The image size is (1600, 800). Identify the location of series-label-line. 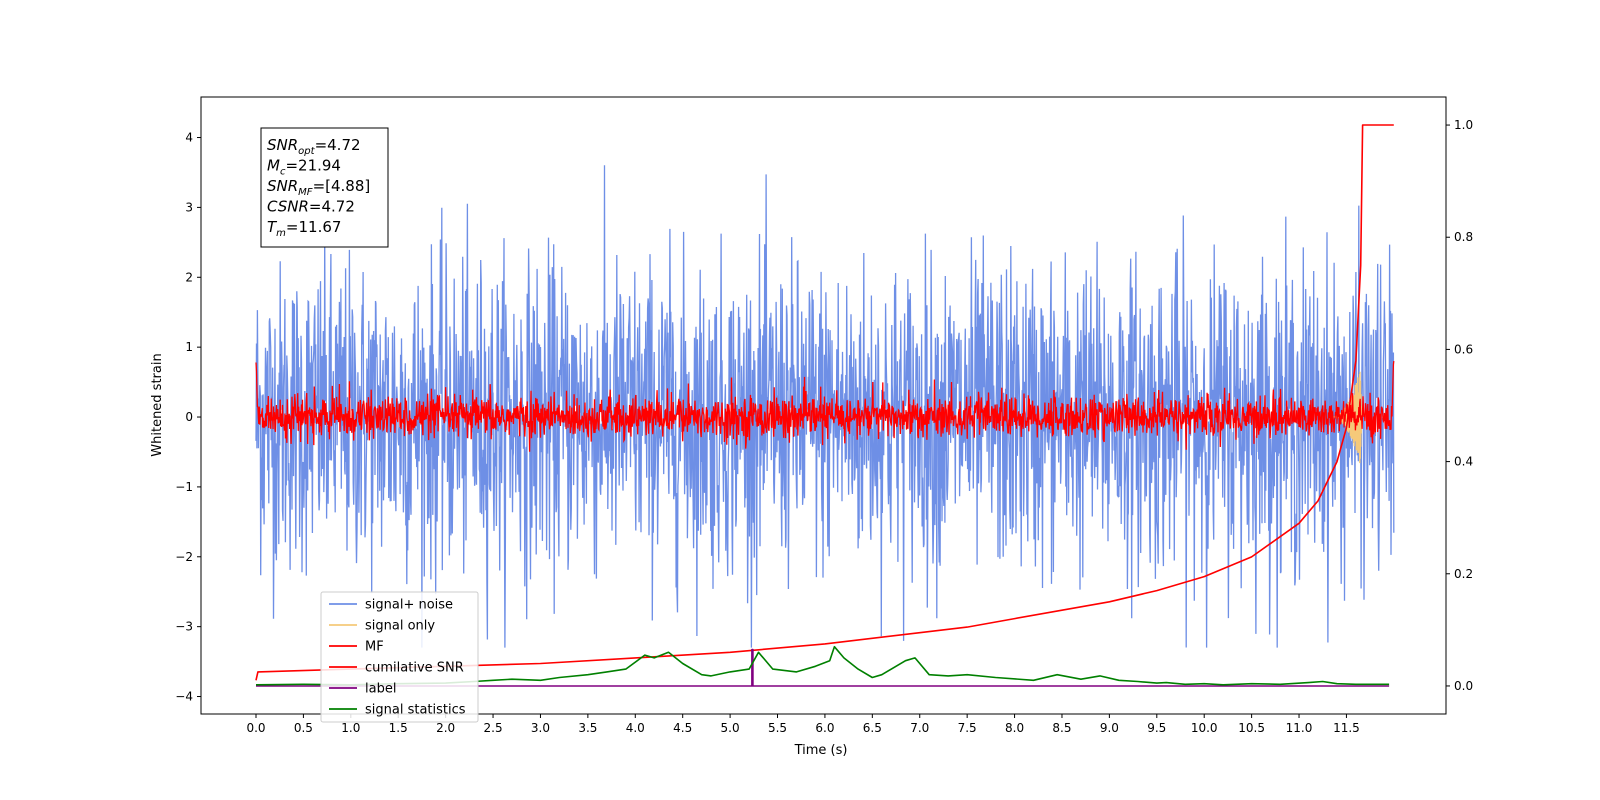
(823, 667).